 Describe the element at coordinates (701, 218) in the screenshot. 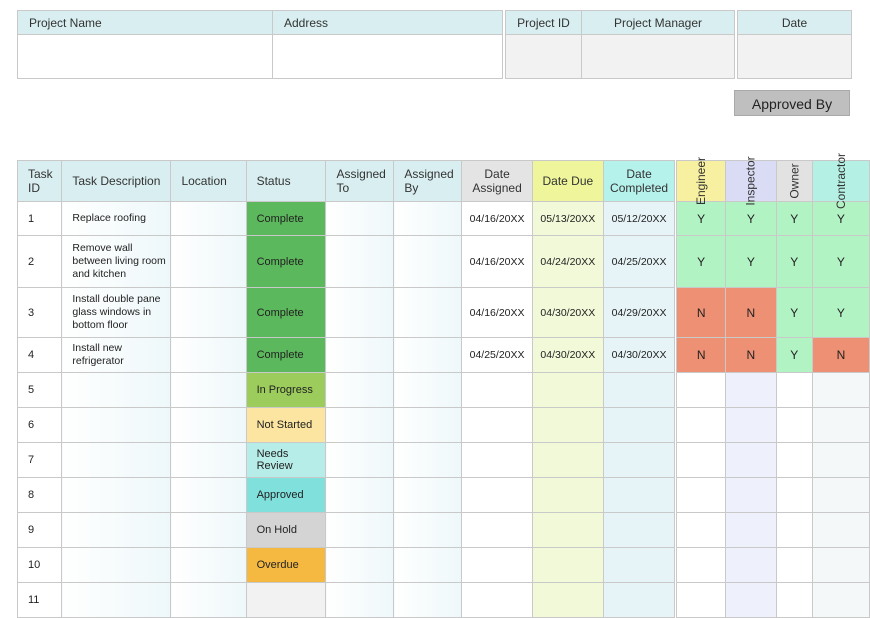

I see `engineer-approval-cell: Y` at that location.